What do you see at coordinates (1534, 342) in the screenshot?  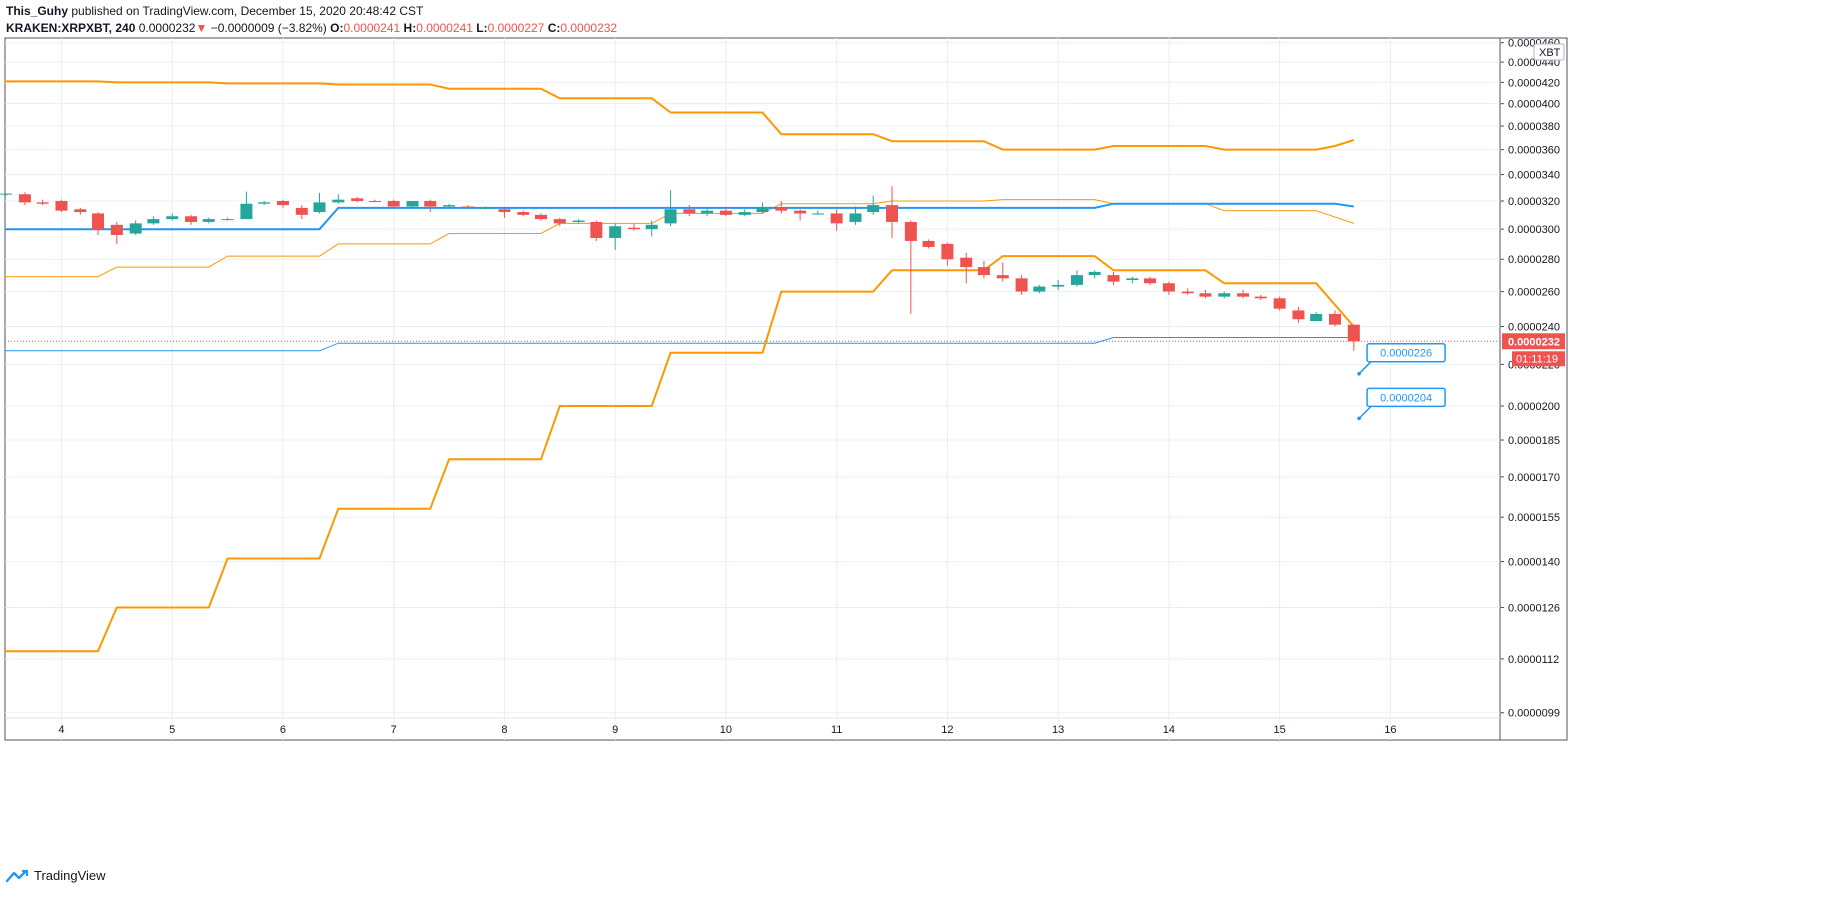 I see `last-price-badge-label: 0.0000232` at bounding box center [1534, 342].